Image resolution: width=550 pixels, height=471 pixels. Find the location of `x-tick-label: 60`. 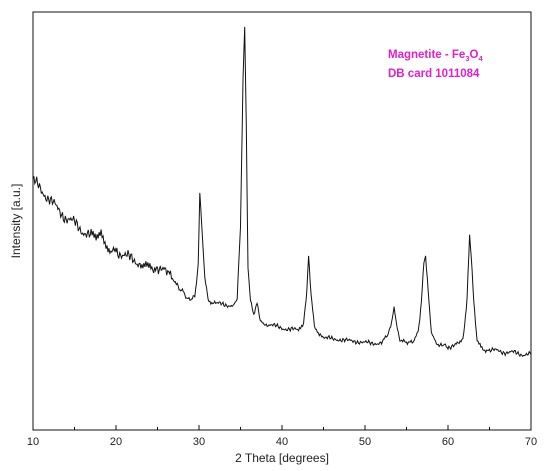

x-tick-label: 60 is located at coordinates (448, 442).